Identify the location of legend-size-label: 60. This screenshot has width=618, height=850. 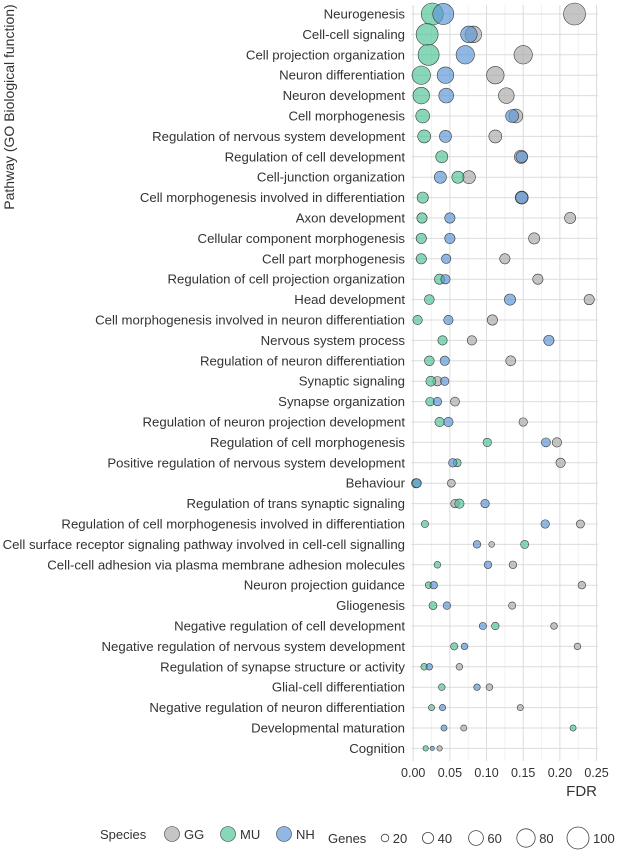
(494, 838).